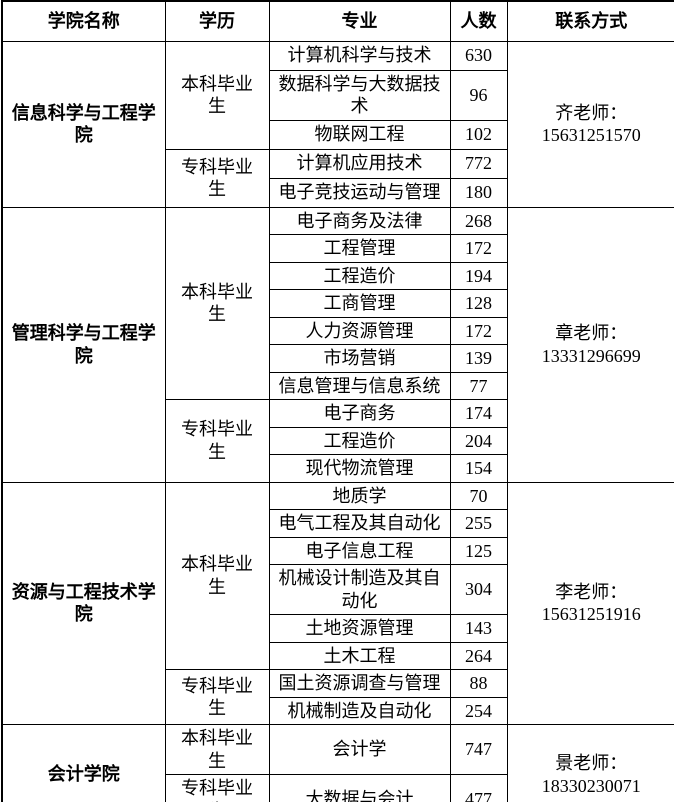  I want to click on table-row: 会计学院 本科毕业生 会计学 747 景老师： 18330230071, so click(337, 763).